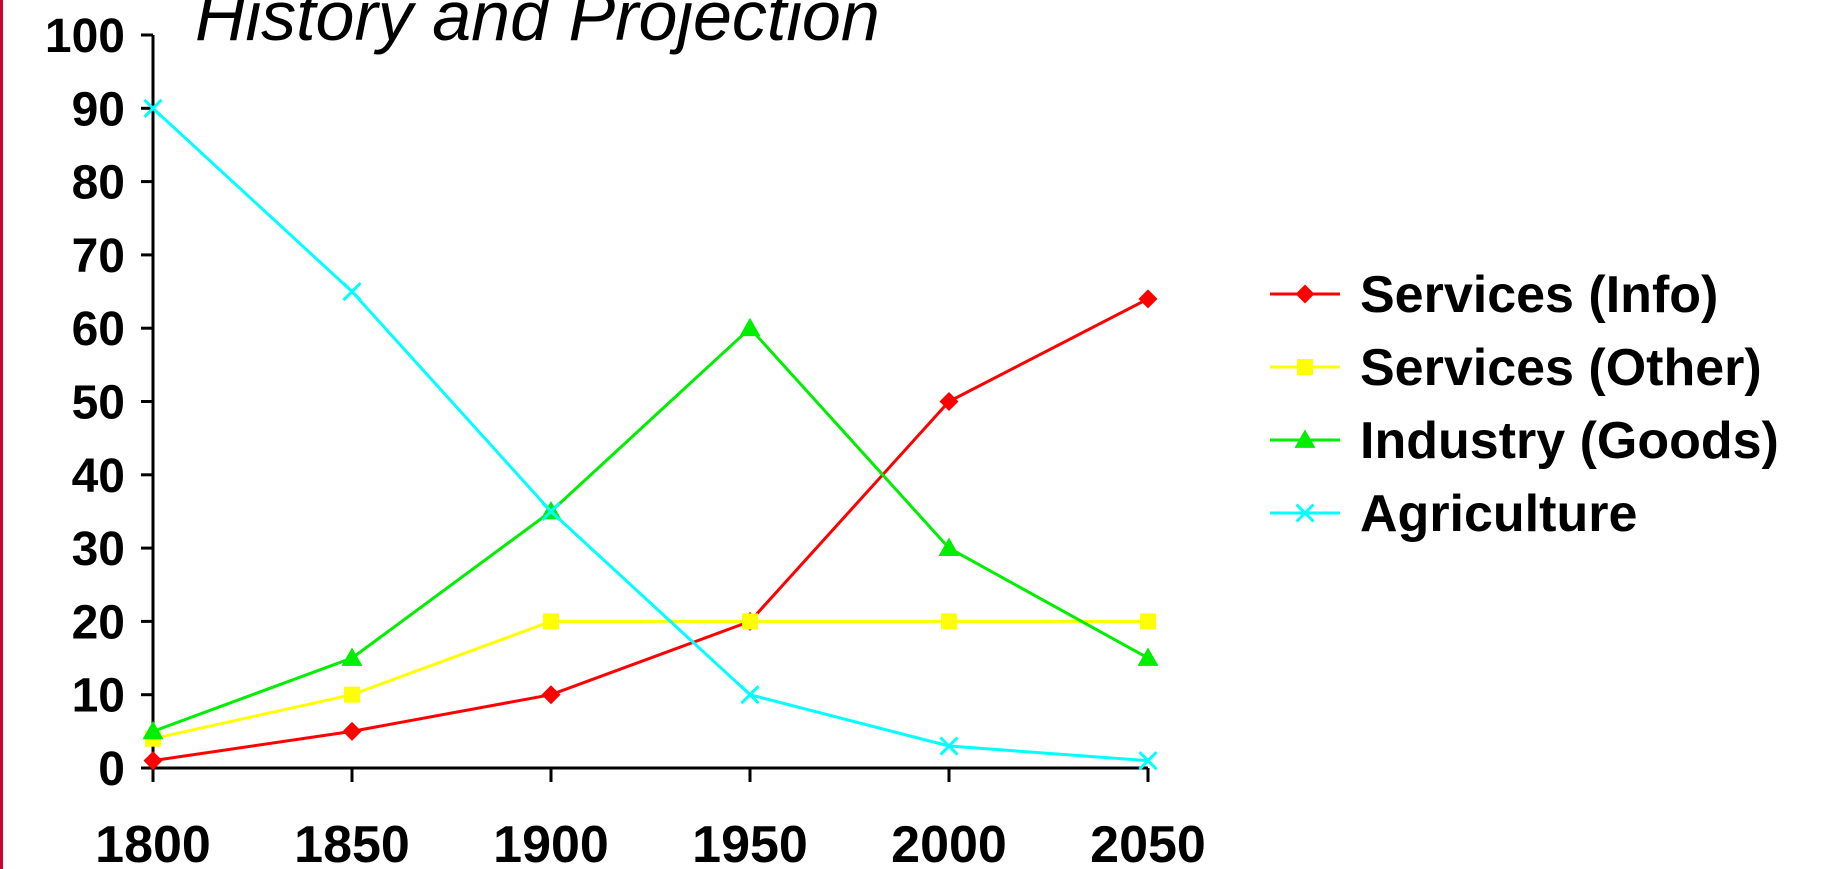 The width and height of the screenshot is (1837, 869). Describe the element at coordinates (98, 183) in the screenshot. I see `y-tick-label: 80` at that location.